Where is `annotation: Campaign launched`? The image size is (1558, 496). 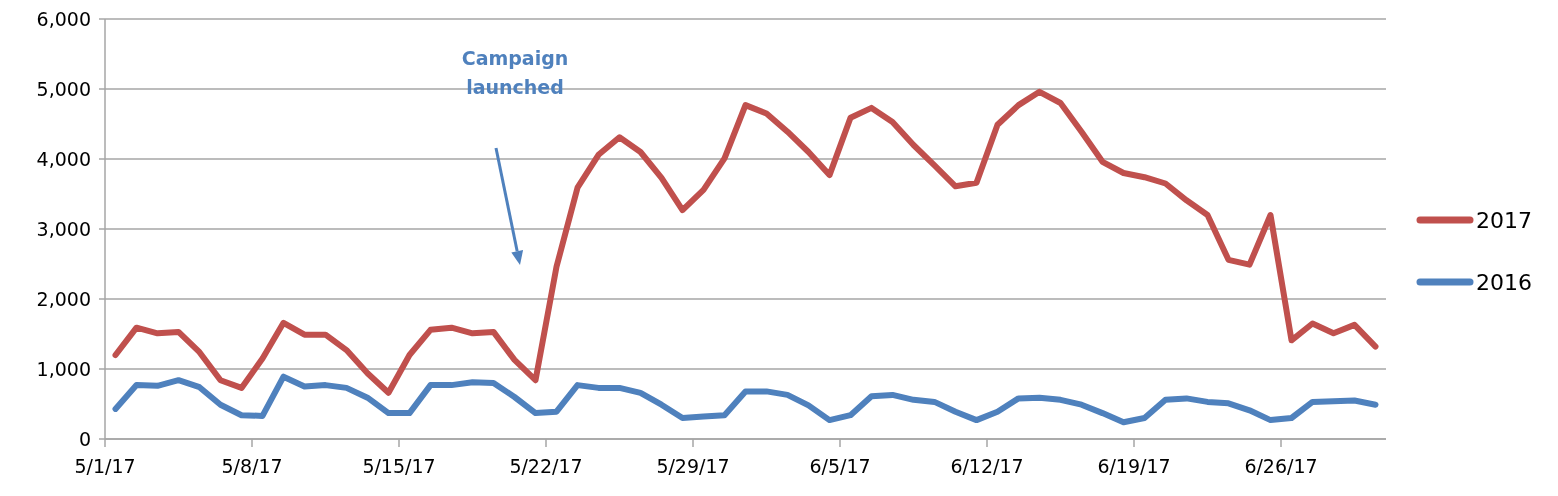
annotation: Campaign launched is located at coordinates (515, 72).